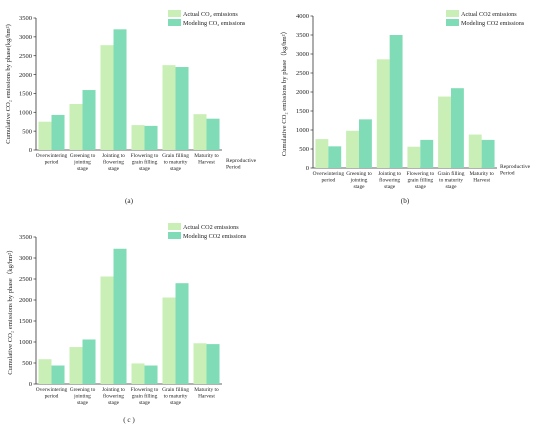 This screenshot has height=430, width=550. I want to click on legend-label: Modeling CO₂ emissions, so click(214, 23).